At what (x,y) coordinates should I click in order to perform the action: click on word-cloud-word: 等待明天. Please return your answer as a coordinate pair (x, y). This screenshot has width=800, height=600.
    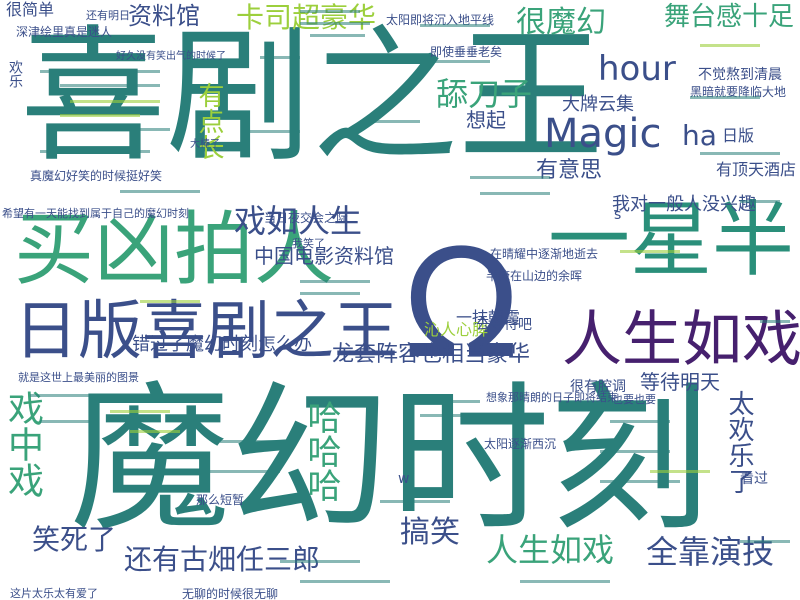
    Looking at the image, I should click on (680, 382).